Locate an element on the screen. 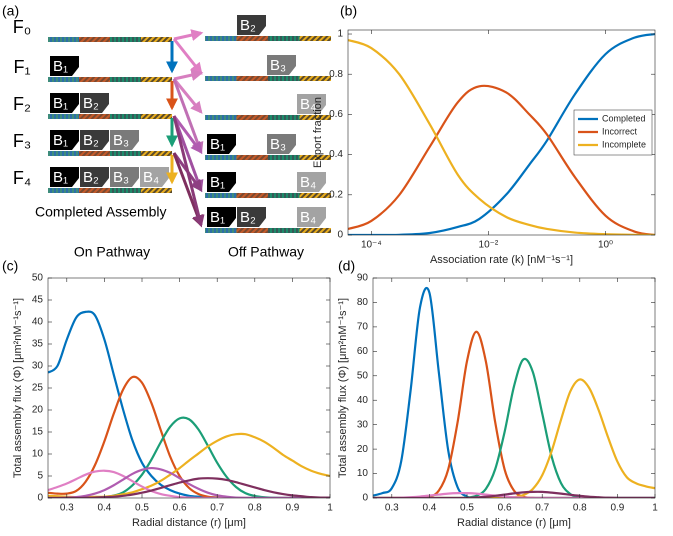 The width and height of the screenshot is (673, 536). y-tick-label: 50 is located at coordinates (363, 375).